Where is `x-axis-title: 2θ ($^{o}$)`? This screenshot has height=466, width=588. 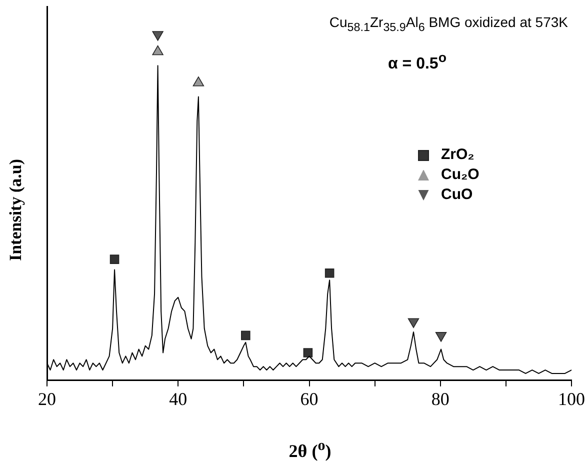 x-axis-title: 2θ ($^{o}$) is located at coordinates (310, 450).